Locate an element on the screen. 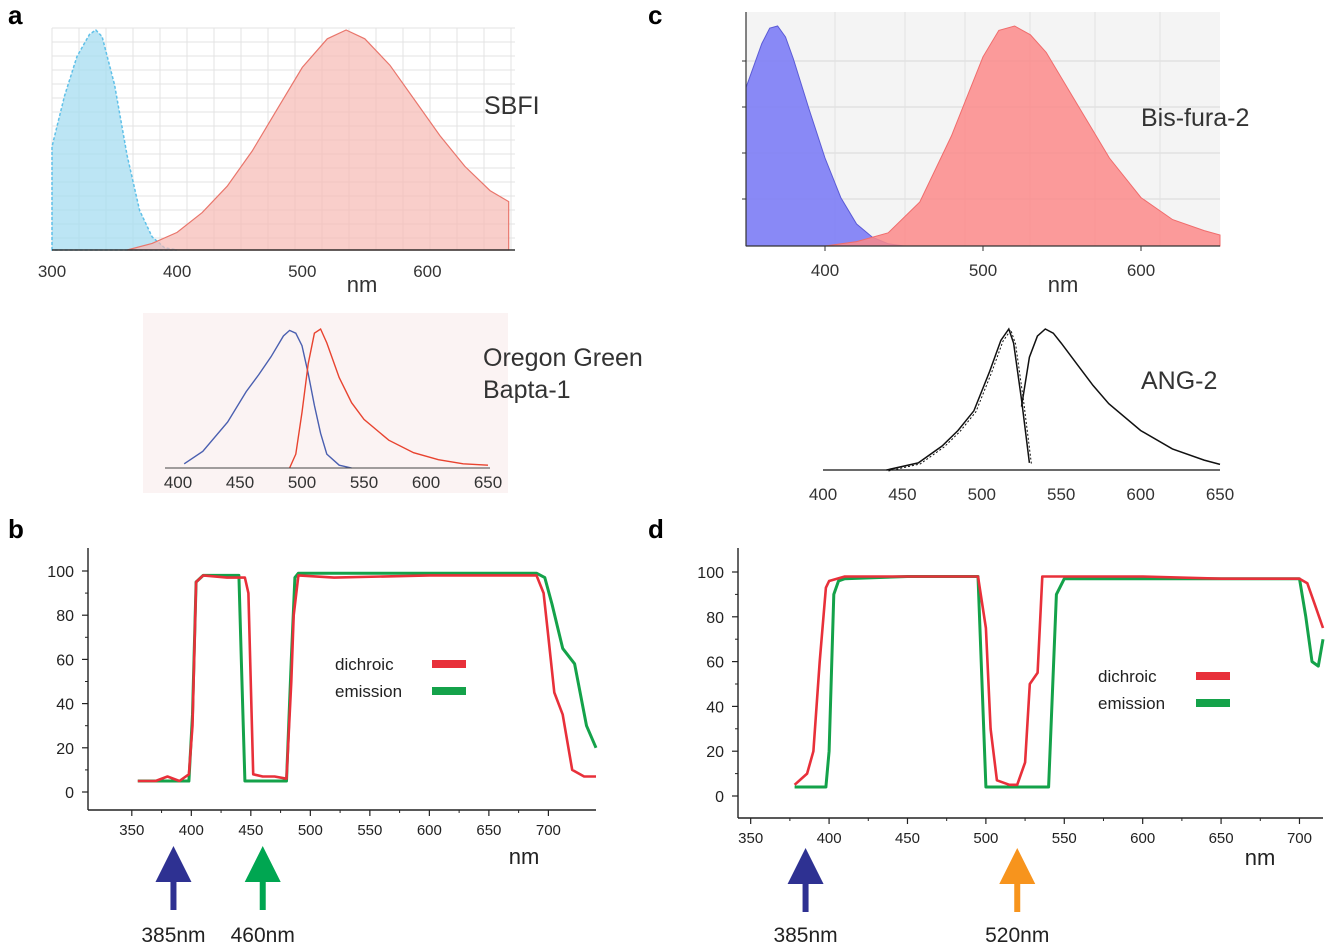 The height and width of the screenshot is (946, 1328). dye-label-sbfi: SBFI is located at coordinates (512, 106).